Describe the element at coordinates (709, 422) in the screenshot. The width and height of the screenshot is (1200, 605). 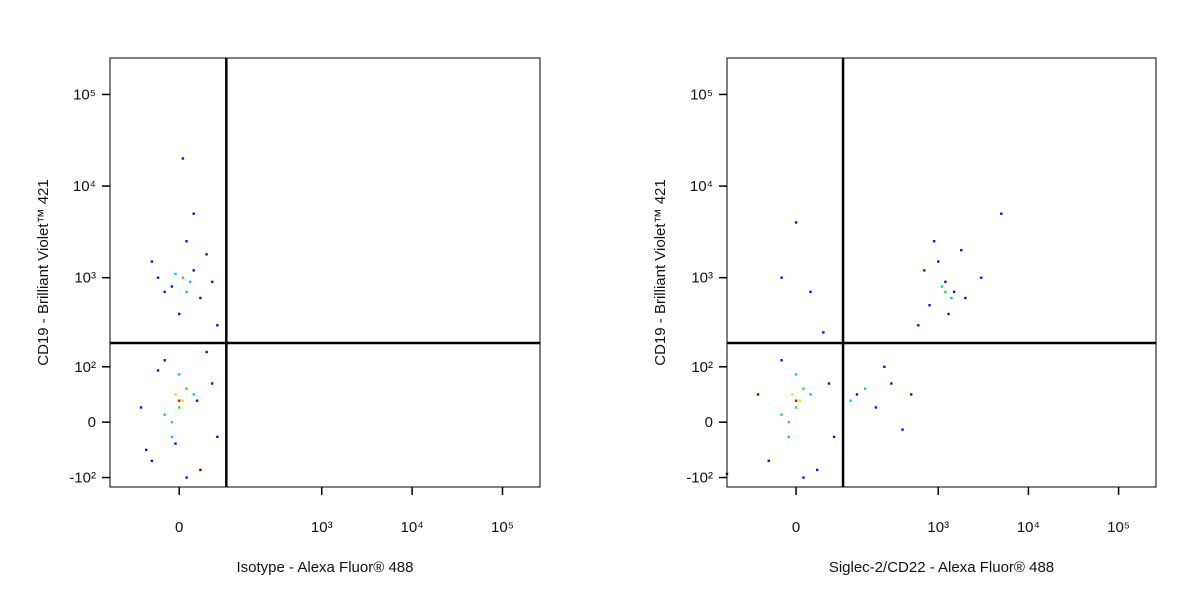
I see `y-tick-label: 0` at that location.